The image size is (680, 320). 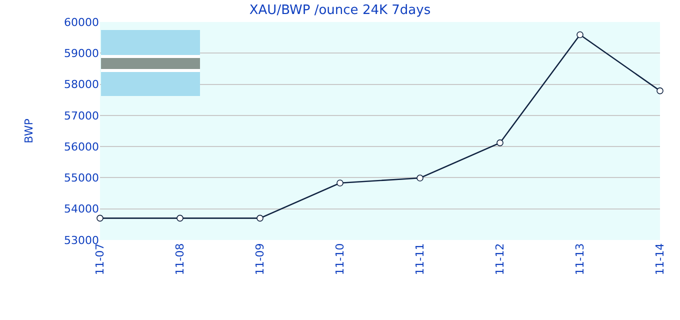 What do you see at coordinates (180, 259) in the screenshot?
I see `x-tick-label: 11-08` at bounding box center [180, 259].